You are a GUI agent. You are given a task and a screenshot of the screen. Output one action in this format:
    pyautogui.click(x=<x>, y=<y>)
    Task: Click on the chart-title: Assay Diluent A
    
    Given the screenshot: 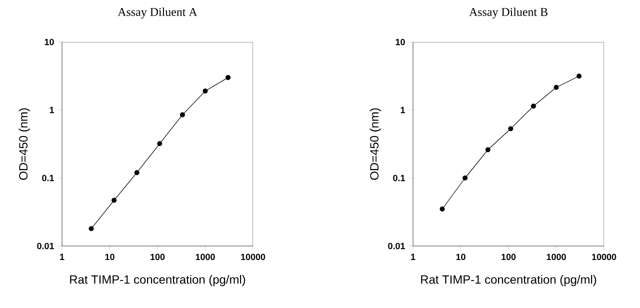 What is the action you would take?
    pyautogui.click(x=158, y=13)
    